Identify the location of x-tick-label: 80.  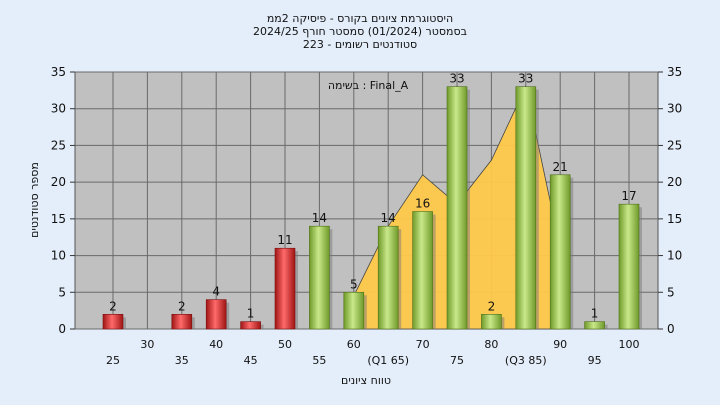
(491, 344).